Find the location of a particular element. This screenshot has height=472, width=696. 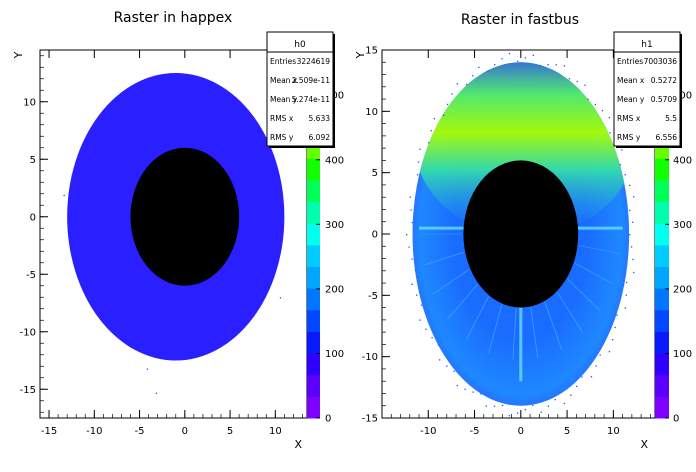

stats-value: 3224619 is located at coordinates (314, 61).